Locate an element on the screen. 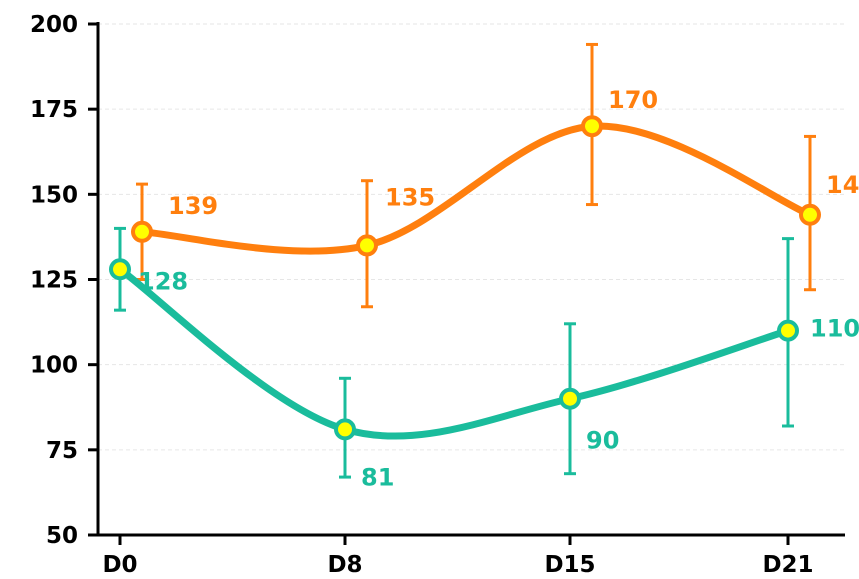 The height and width of the screenshot is (579, 859). data-label: 90 is located at coordinates (602, 441).